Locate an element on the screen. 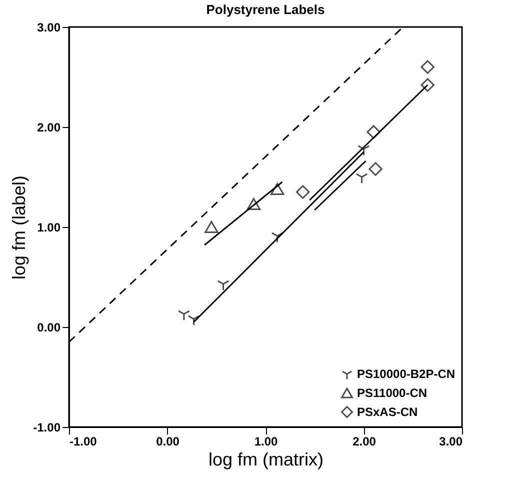  x-tick-label: 2.00 is located at coordinates (364, 441).